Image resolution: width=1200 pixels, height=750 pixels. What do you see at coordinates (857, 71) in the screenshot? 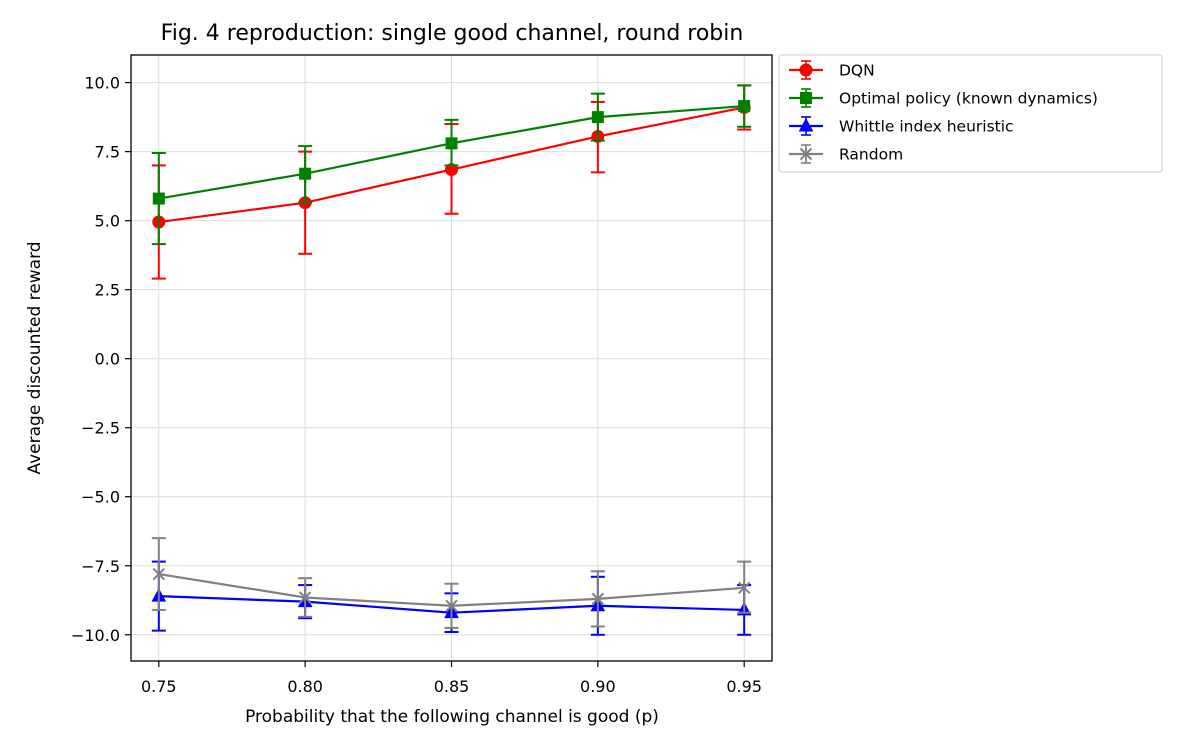
I see `legend-label: DQN` at bounding box center [857, 71].